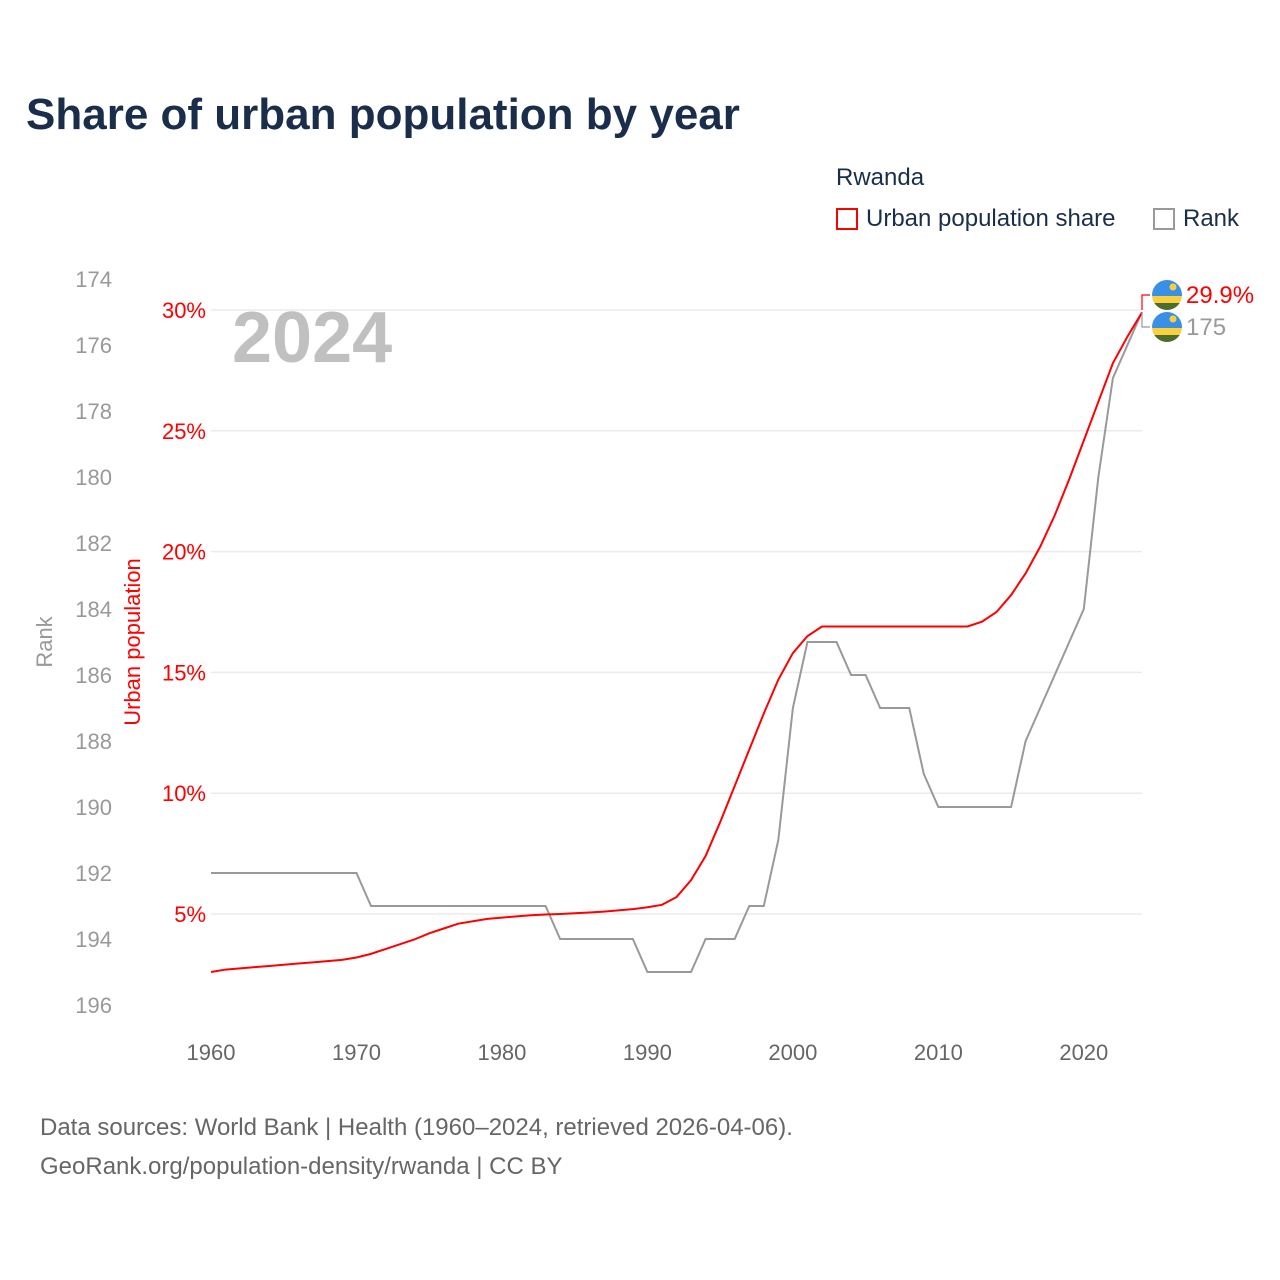 This screenshot has height=1280, width=1280. I want to click on rank-tick-label: 178, so click(93, 411).